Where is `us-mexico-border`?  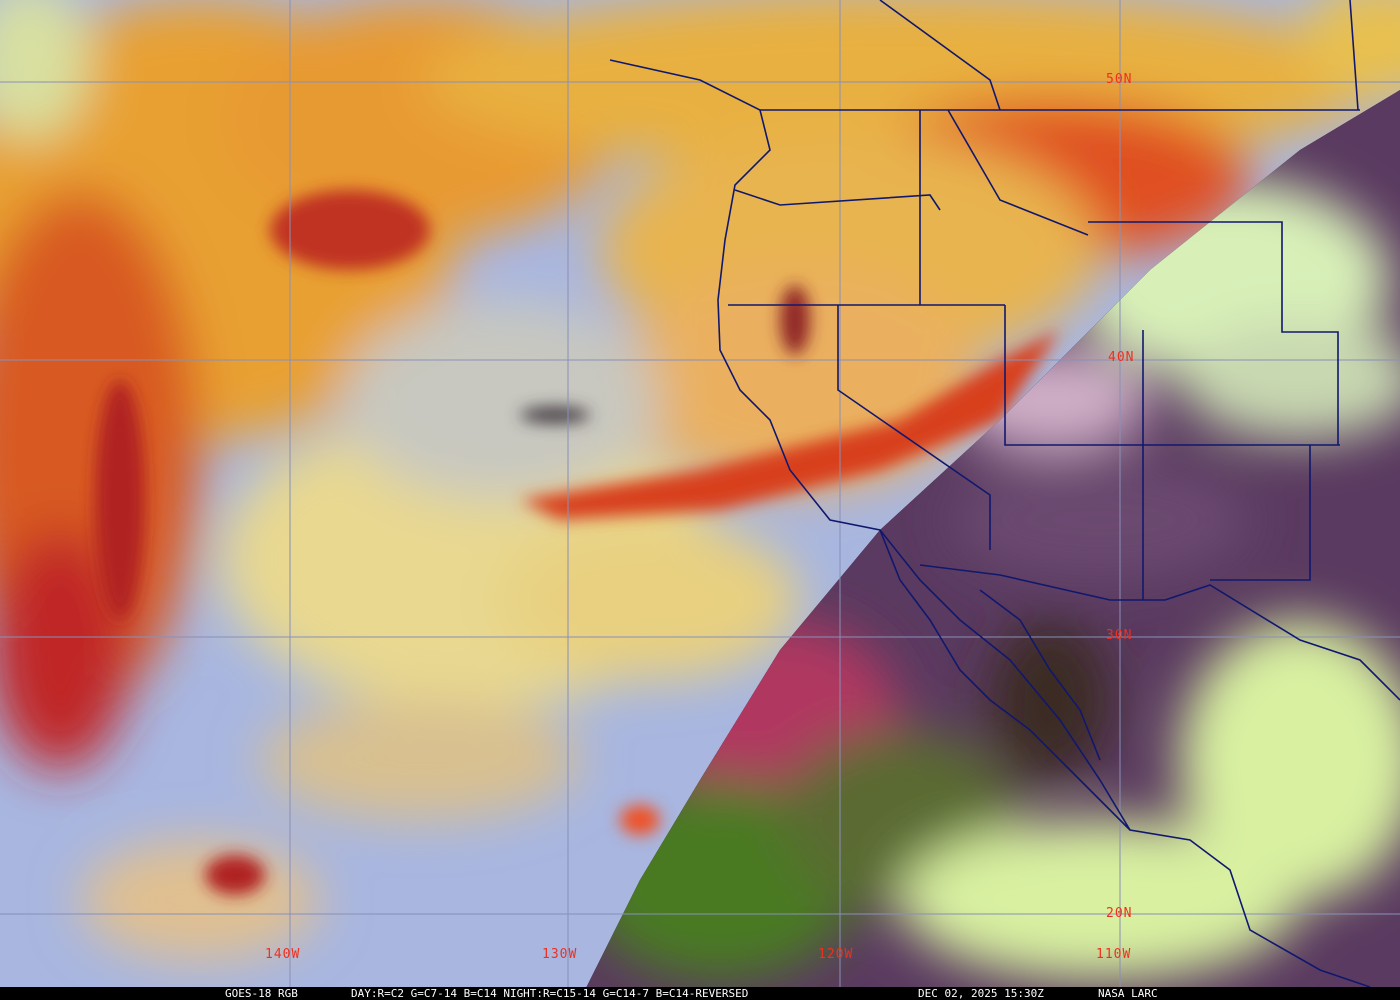 us-mexico-border is located at coordinates (1159, 632).